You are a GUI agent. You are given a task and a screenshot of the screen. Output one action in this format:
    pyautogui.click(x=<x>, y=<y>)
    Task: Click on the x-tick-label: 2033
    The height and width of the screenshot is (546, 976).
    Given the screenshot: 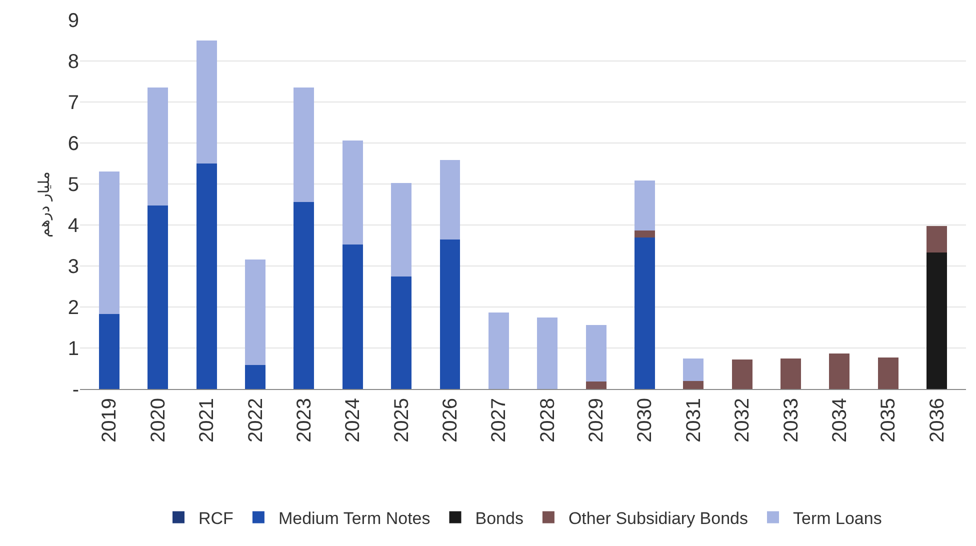 What is the action you would take?
    pyautogui.click(x=791, y=420)
    